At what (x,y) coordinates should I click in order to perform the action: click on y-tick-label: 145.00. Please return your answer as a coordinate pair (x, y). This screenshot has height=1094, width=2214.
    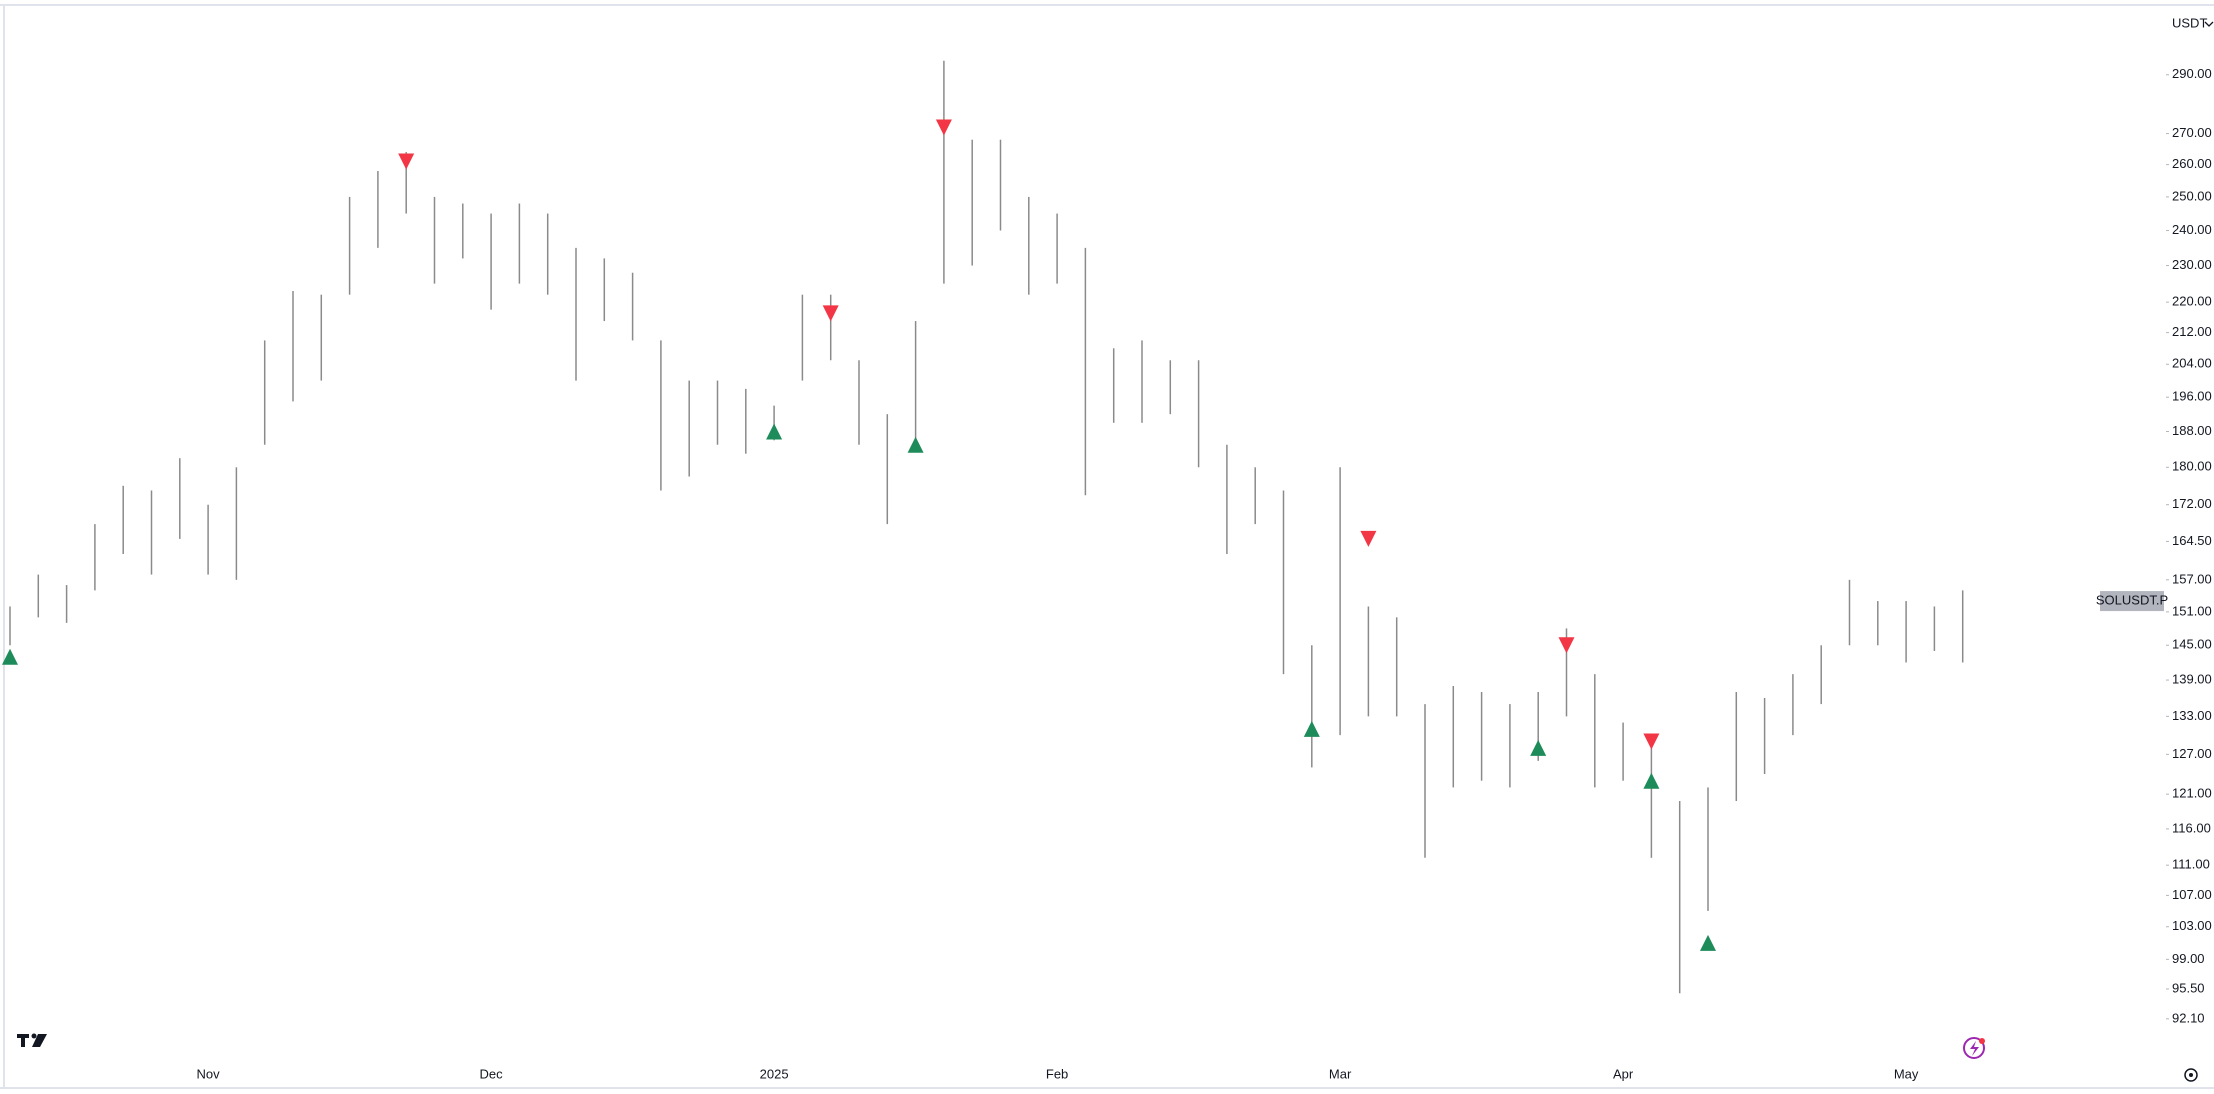
    Looking at the image, I should click on (2192, 644).